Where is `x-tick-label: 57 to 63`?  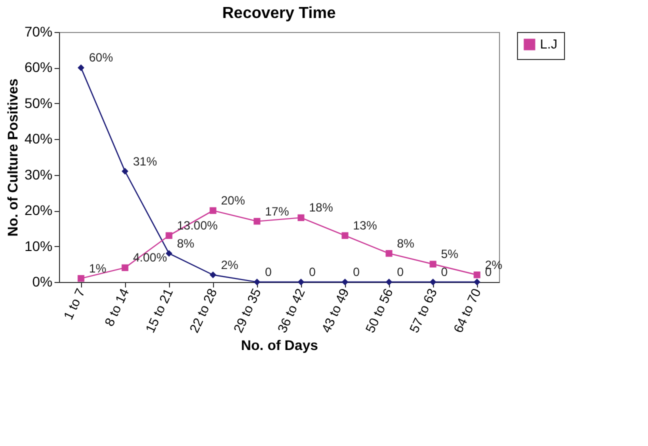
x-tick-label: 57 to 63 is located at coordinates (423, 311).